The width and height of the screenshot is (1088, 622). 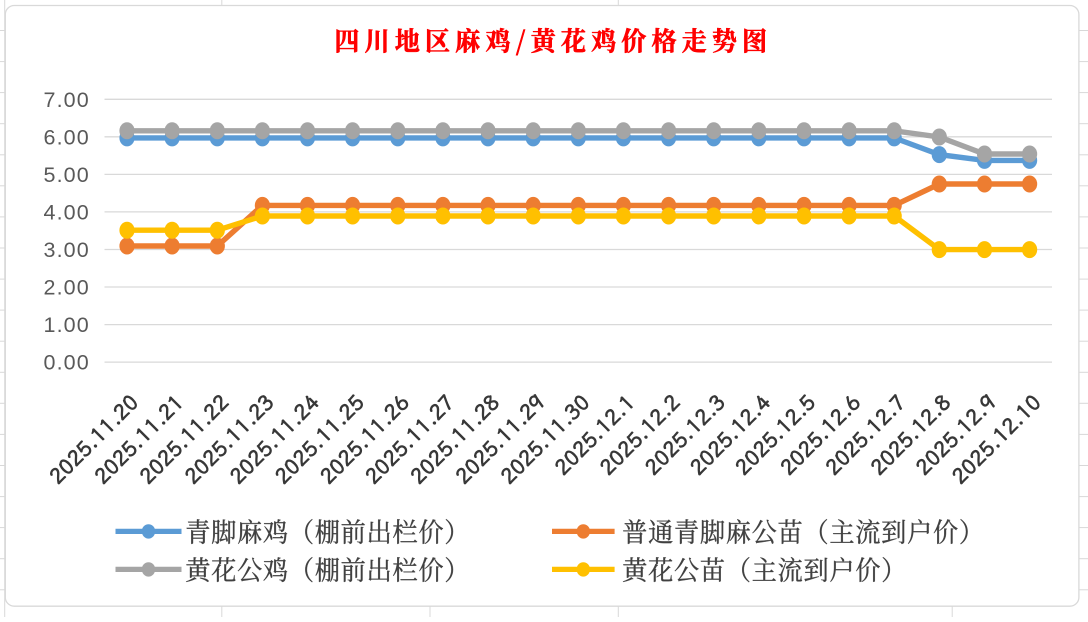 What do you see at coordinates (67, 250) in the screenshot?
I see `svg-text: 3.00` at bounding box center [67, 250].